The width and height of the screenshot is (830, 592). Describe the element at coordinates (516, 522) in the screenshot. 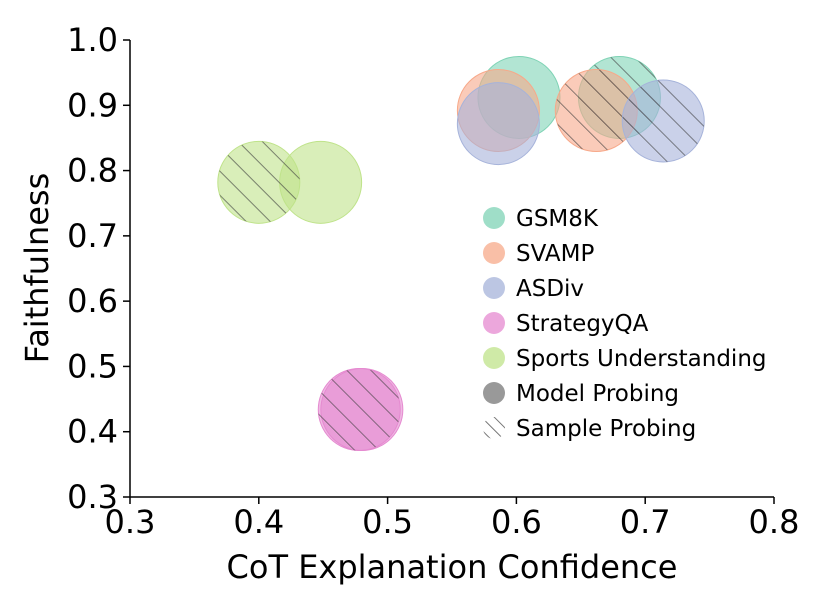

I see `x-tick-label: 0.6` at that location.